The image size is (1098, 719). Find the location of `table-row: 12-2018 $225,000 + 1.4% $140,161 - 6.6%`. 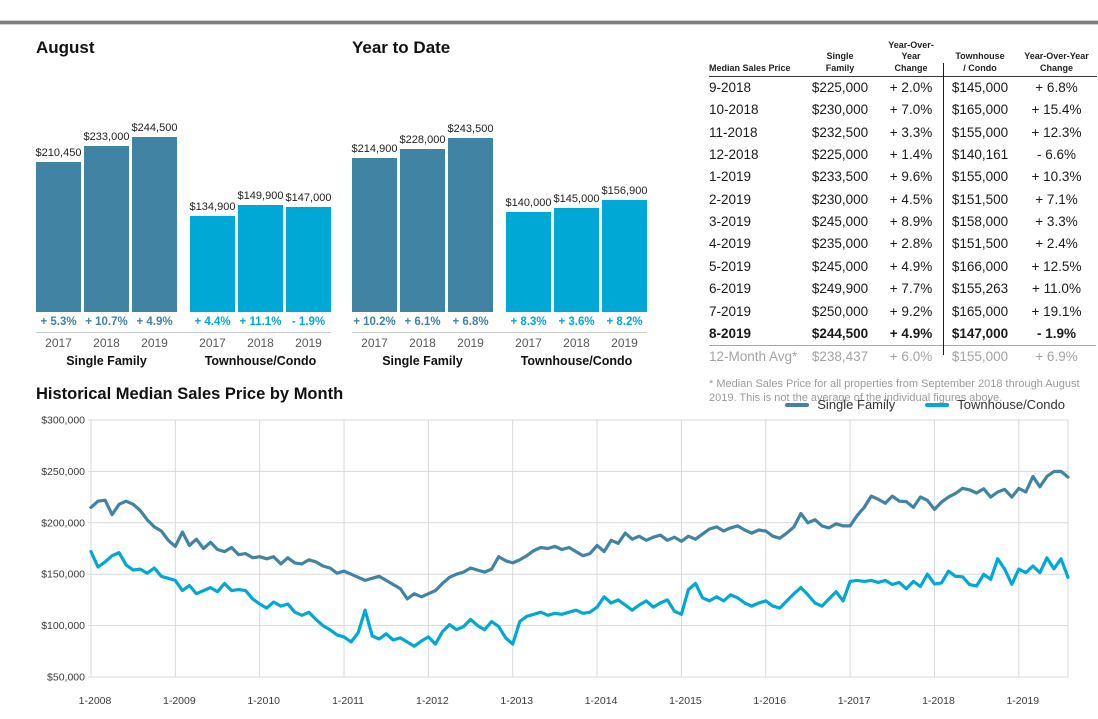

table-row: 12-2018 $225,000 + 1.4% $140,161 - 6.6% is located at coordinates (903, 155).